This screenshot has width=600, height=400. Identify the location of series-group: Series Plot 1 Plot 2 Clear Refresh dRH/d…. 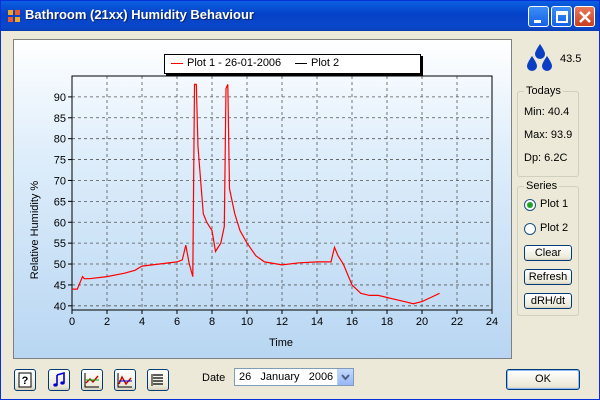
(548, 248).